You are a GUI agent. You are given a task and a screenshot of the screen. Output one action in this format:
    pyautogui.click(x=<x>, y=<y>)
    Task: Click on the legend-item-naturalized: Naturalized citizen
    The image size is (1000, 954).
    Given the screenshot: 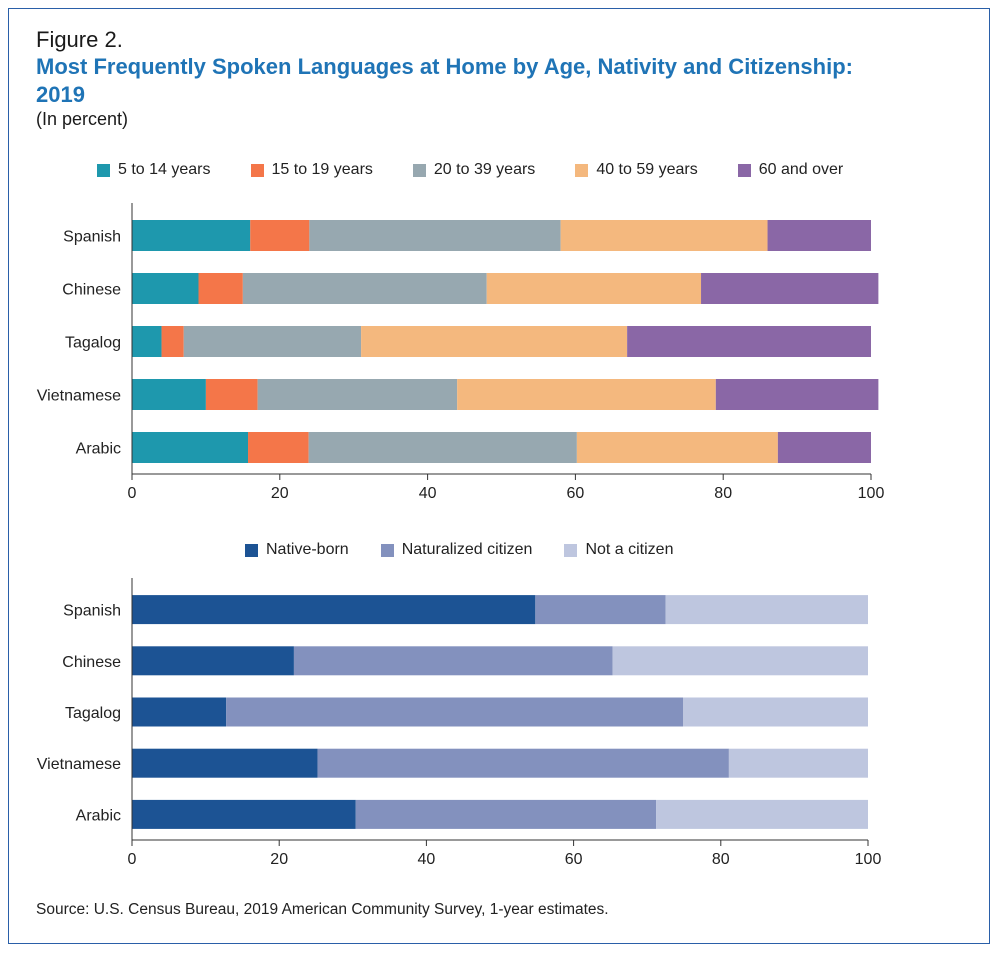 What is the action you would take?
    pyautogui.click(x=456, y=550)
    